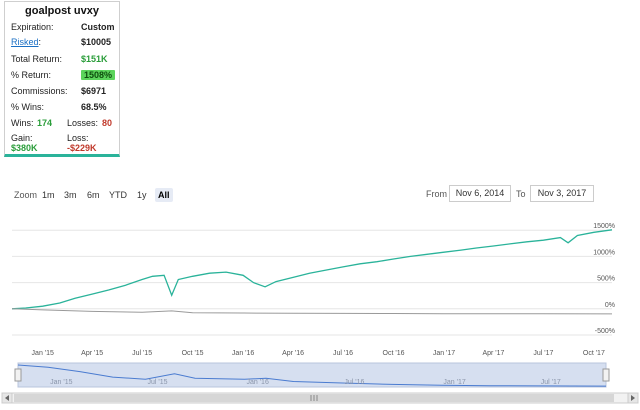 The width and height of the screenshot is (640, 410). Describe the element at coordinates (96, 42) in the screenshot. I see `risked-value: $10005` at that location.